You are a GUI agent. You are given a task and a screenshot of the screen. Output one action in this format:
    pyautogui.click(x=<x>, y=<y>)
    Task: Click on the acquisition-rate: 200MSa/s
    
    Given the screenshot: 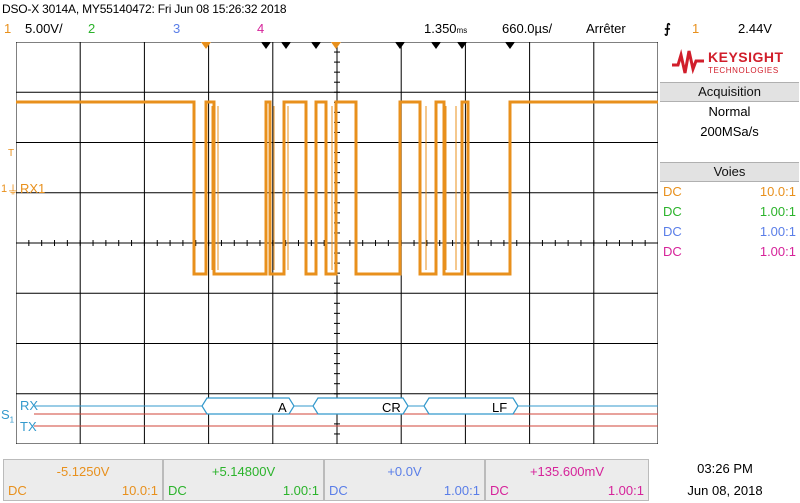 What is the action you would take?
    pyautogui.click(x=729, y=131)
    